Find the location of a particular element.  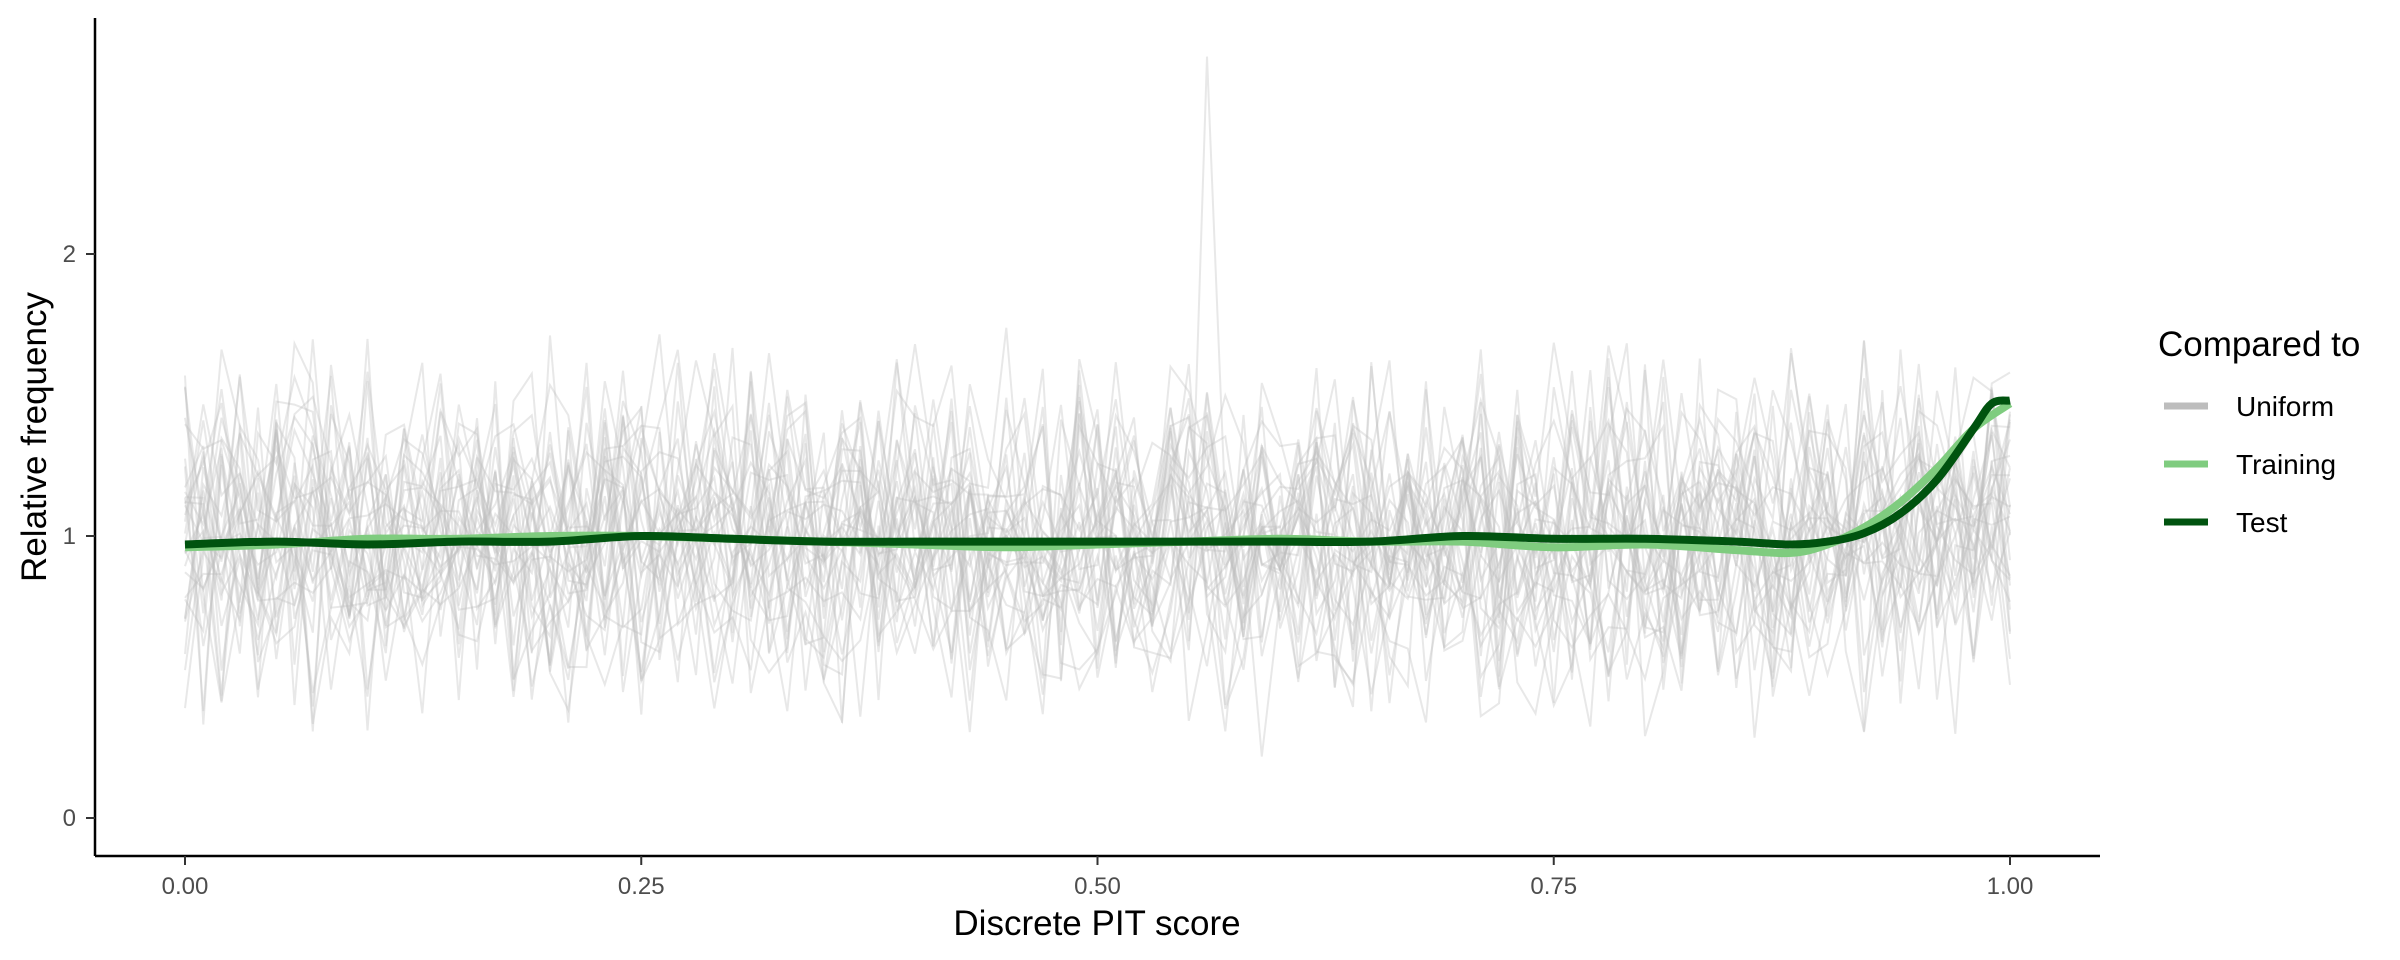

x-tick-label: 0.00 is located at coordinates (185, 886).